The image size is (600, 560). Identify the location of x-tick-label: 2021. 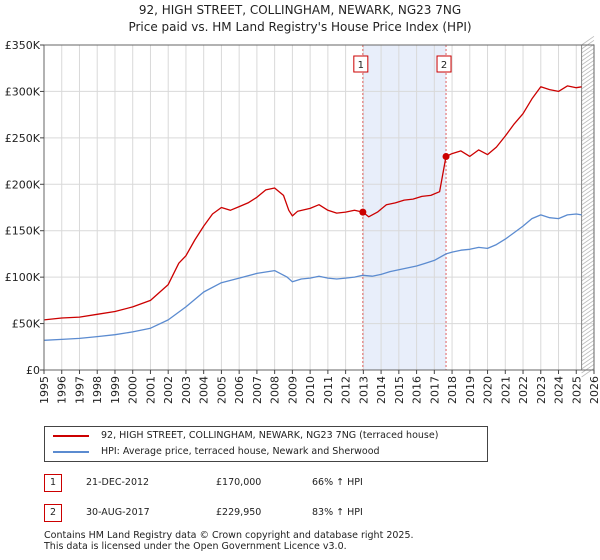
(505, 390).